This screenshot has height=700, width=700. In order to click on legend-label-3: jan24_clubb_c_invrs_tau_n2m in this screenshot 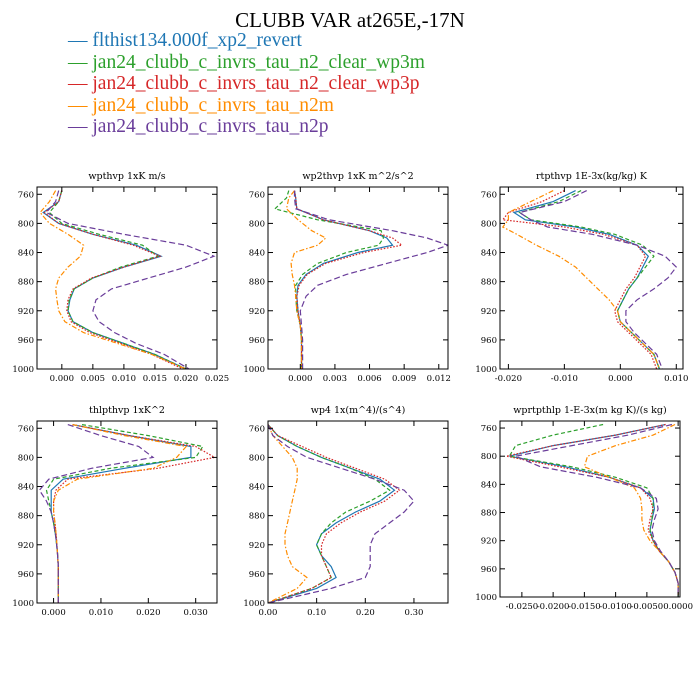, I will do `click(213, 105)`.